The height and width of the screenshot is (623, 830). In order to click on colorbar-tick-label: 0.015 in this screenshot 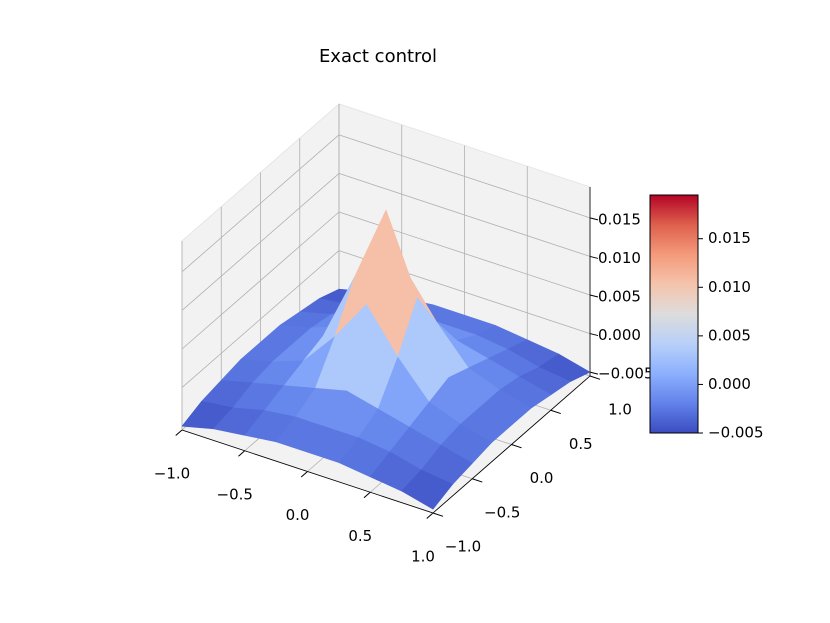, I will do `click(729, 238)`.